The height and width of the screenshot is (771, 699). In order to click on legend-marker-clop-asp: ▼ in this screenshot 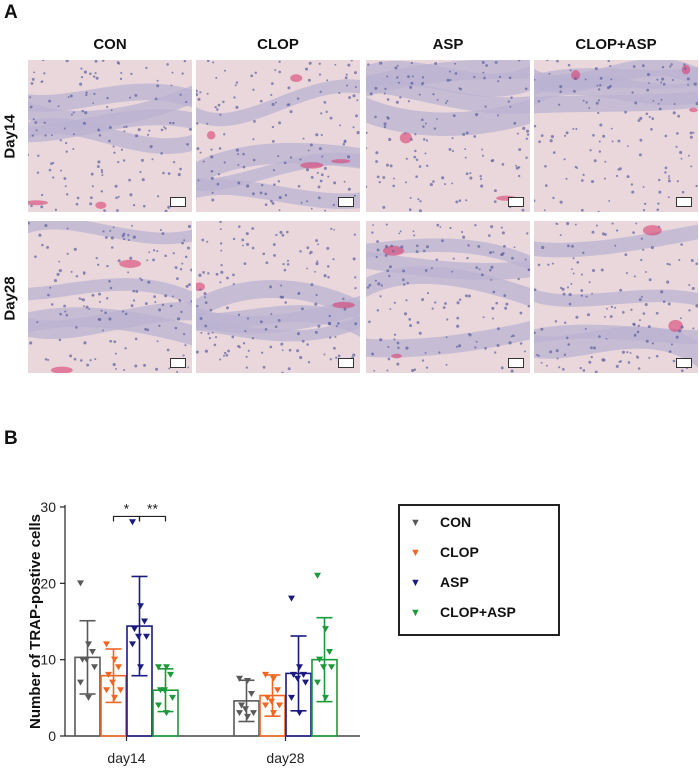, I will do `click(415, 613)`.